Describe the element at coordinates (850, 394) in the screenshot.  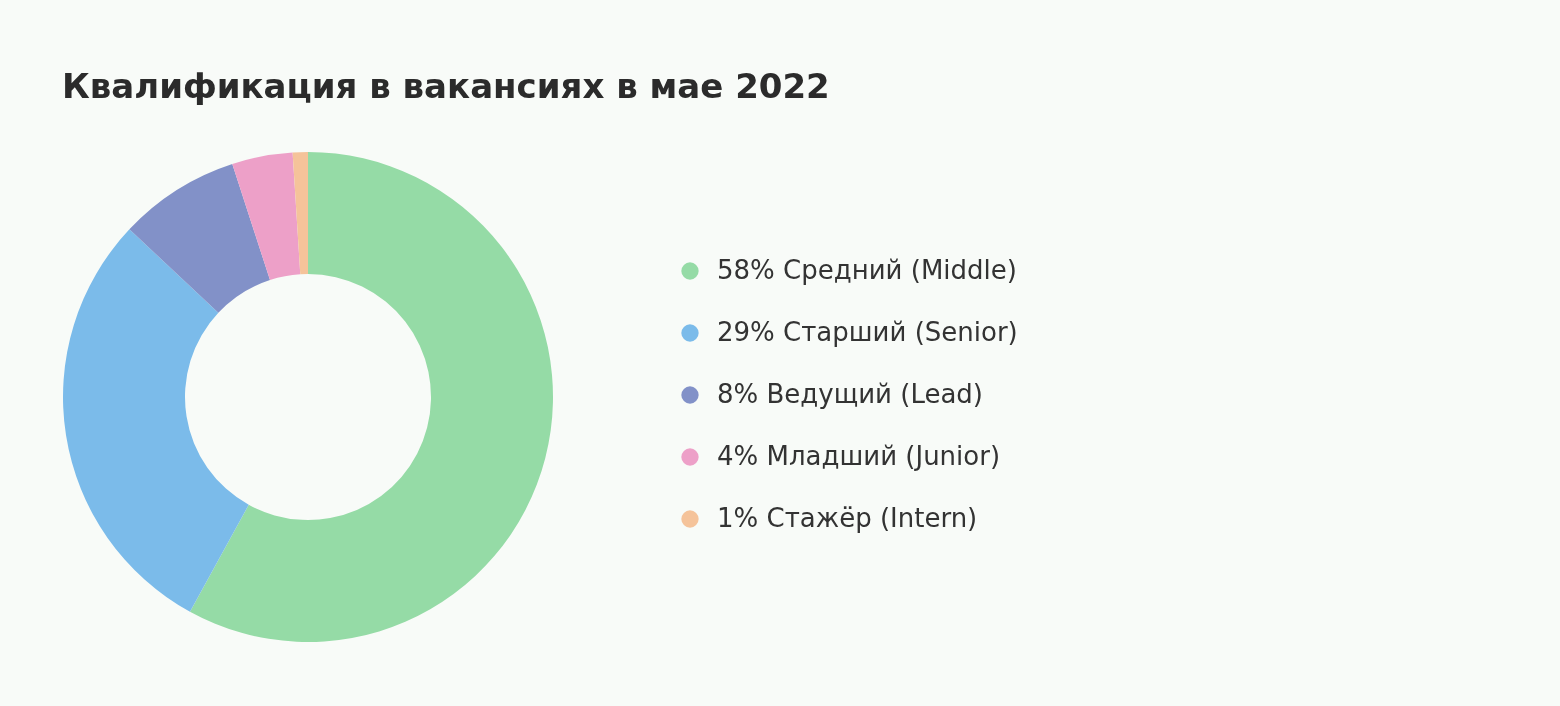
I see `legend-label: 8% Ведущий (Lead)` at that location.